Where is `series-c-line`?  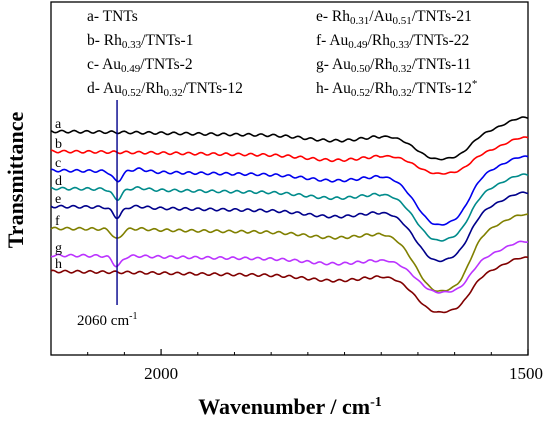
series-c-line is located at coordinates (290, 190).